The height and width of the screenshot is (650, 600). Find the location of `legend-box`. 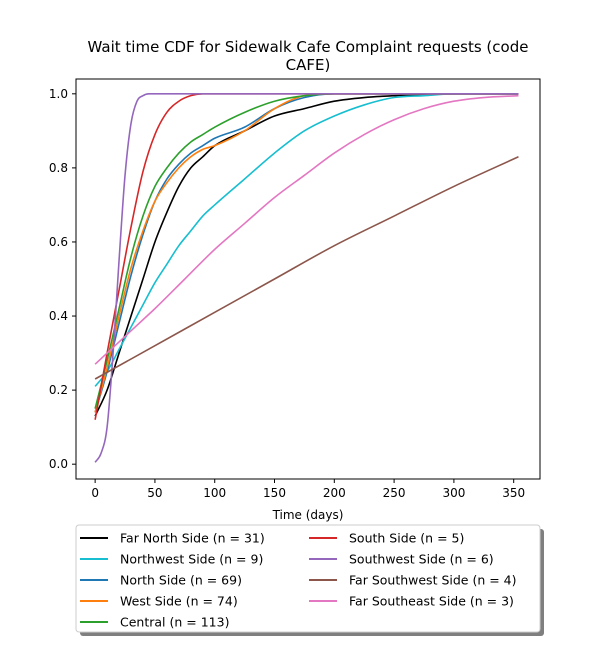

legend-box is located at coordinates (308, 578).